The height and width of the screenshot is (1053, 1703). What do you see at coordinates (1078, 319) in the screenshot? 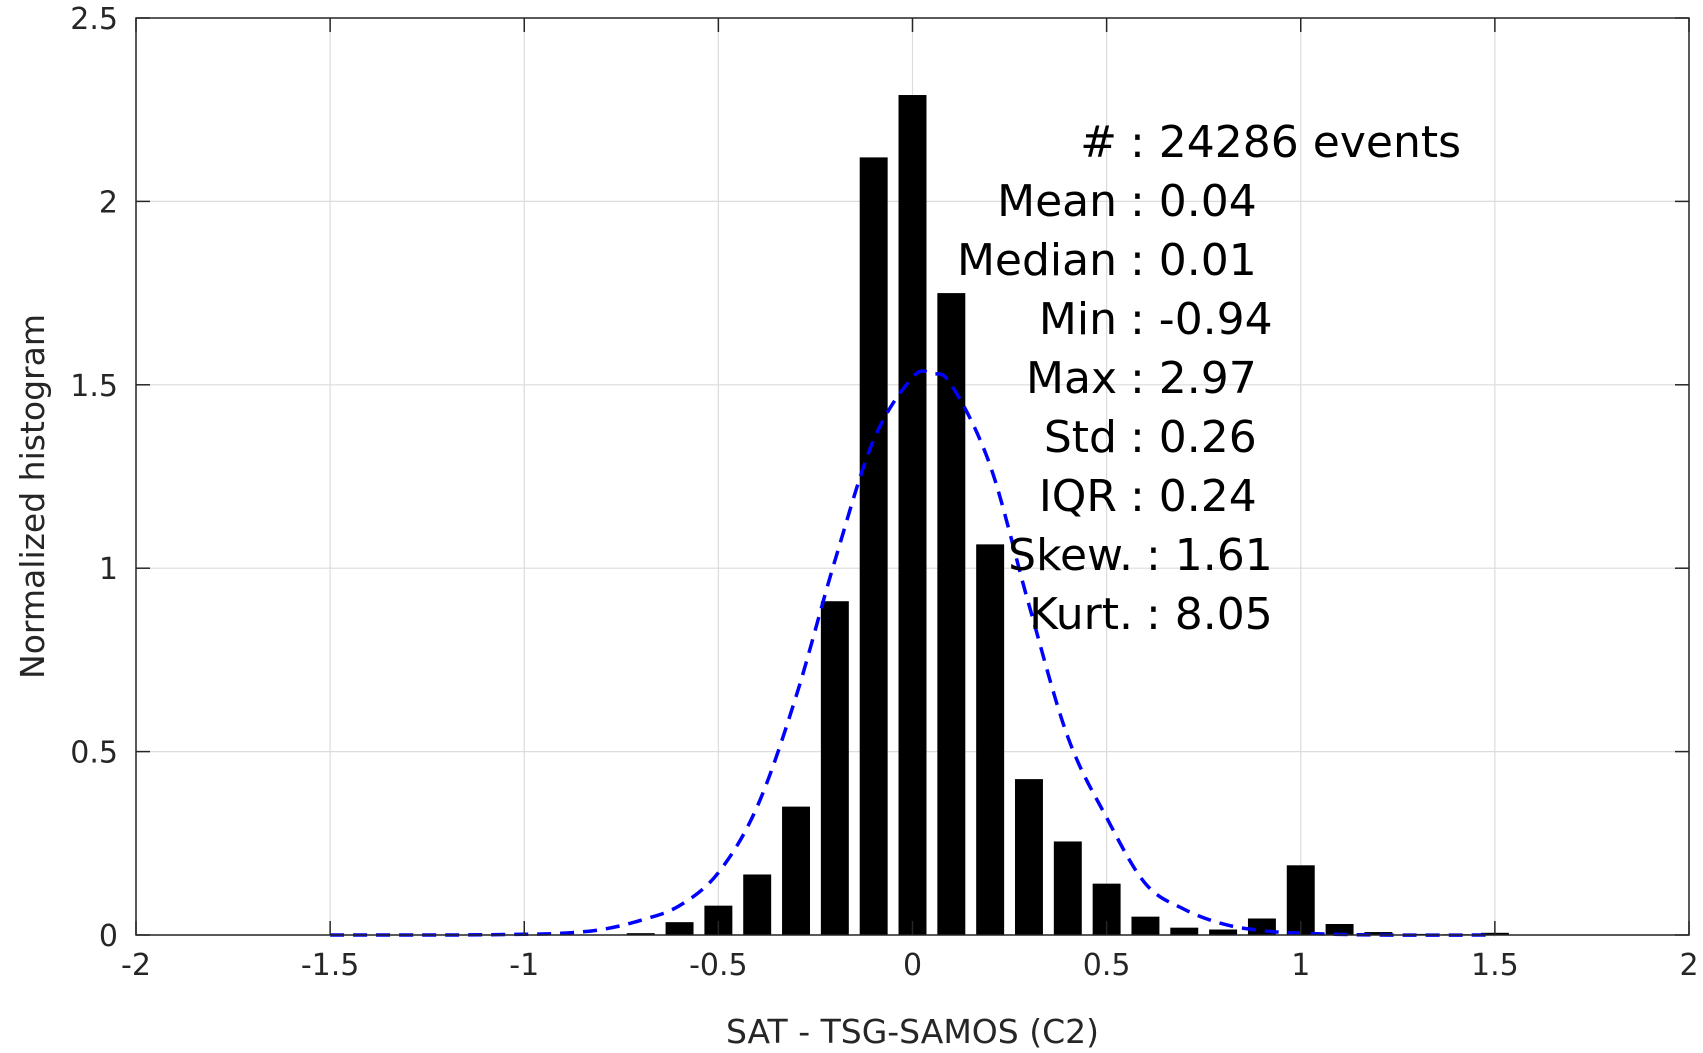
I see `stats-row-label: Min` at bounding box center [1078, 319].